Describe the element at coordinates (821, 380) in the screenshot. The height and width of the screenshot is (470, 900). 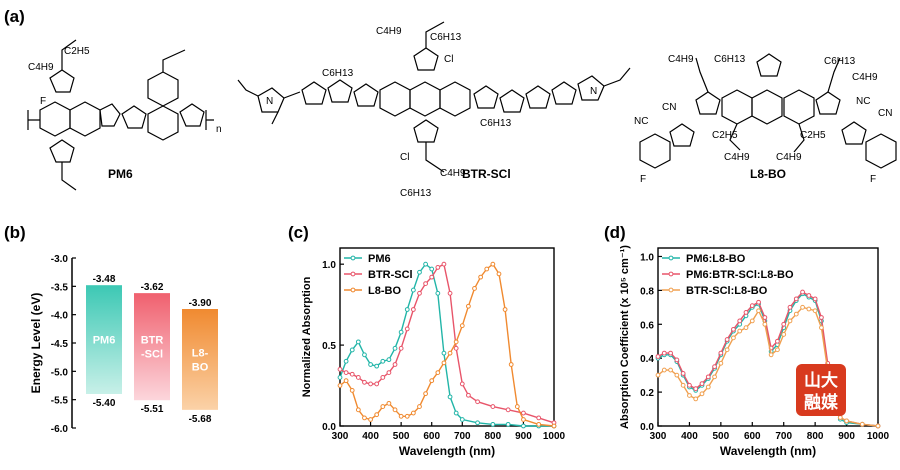
I see `watermark-text-line1: 山大` at that location.